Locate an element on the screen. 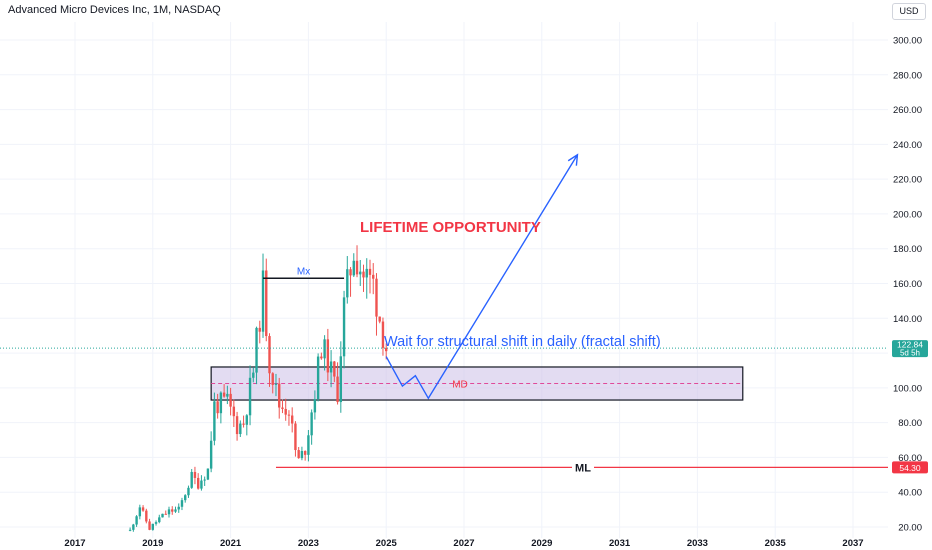 Image resolution: width=932 pixels, height=550 pixels. y-tick-label: 280.00 is located at coordinates (907, 75).